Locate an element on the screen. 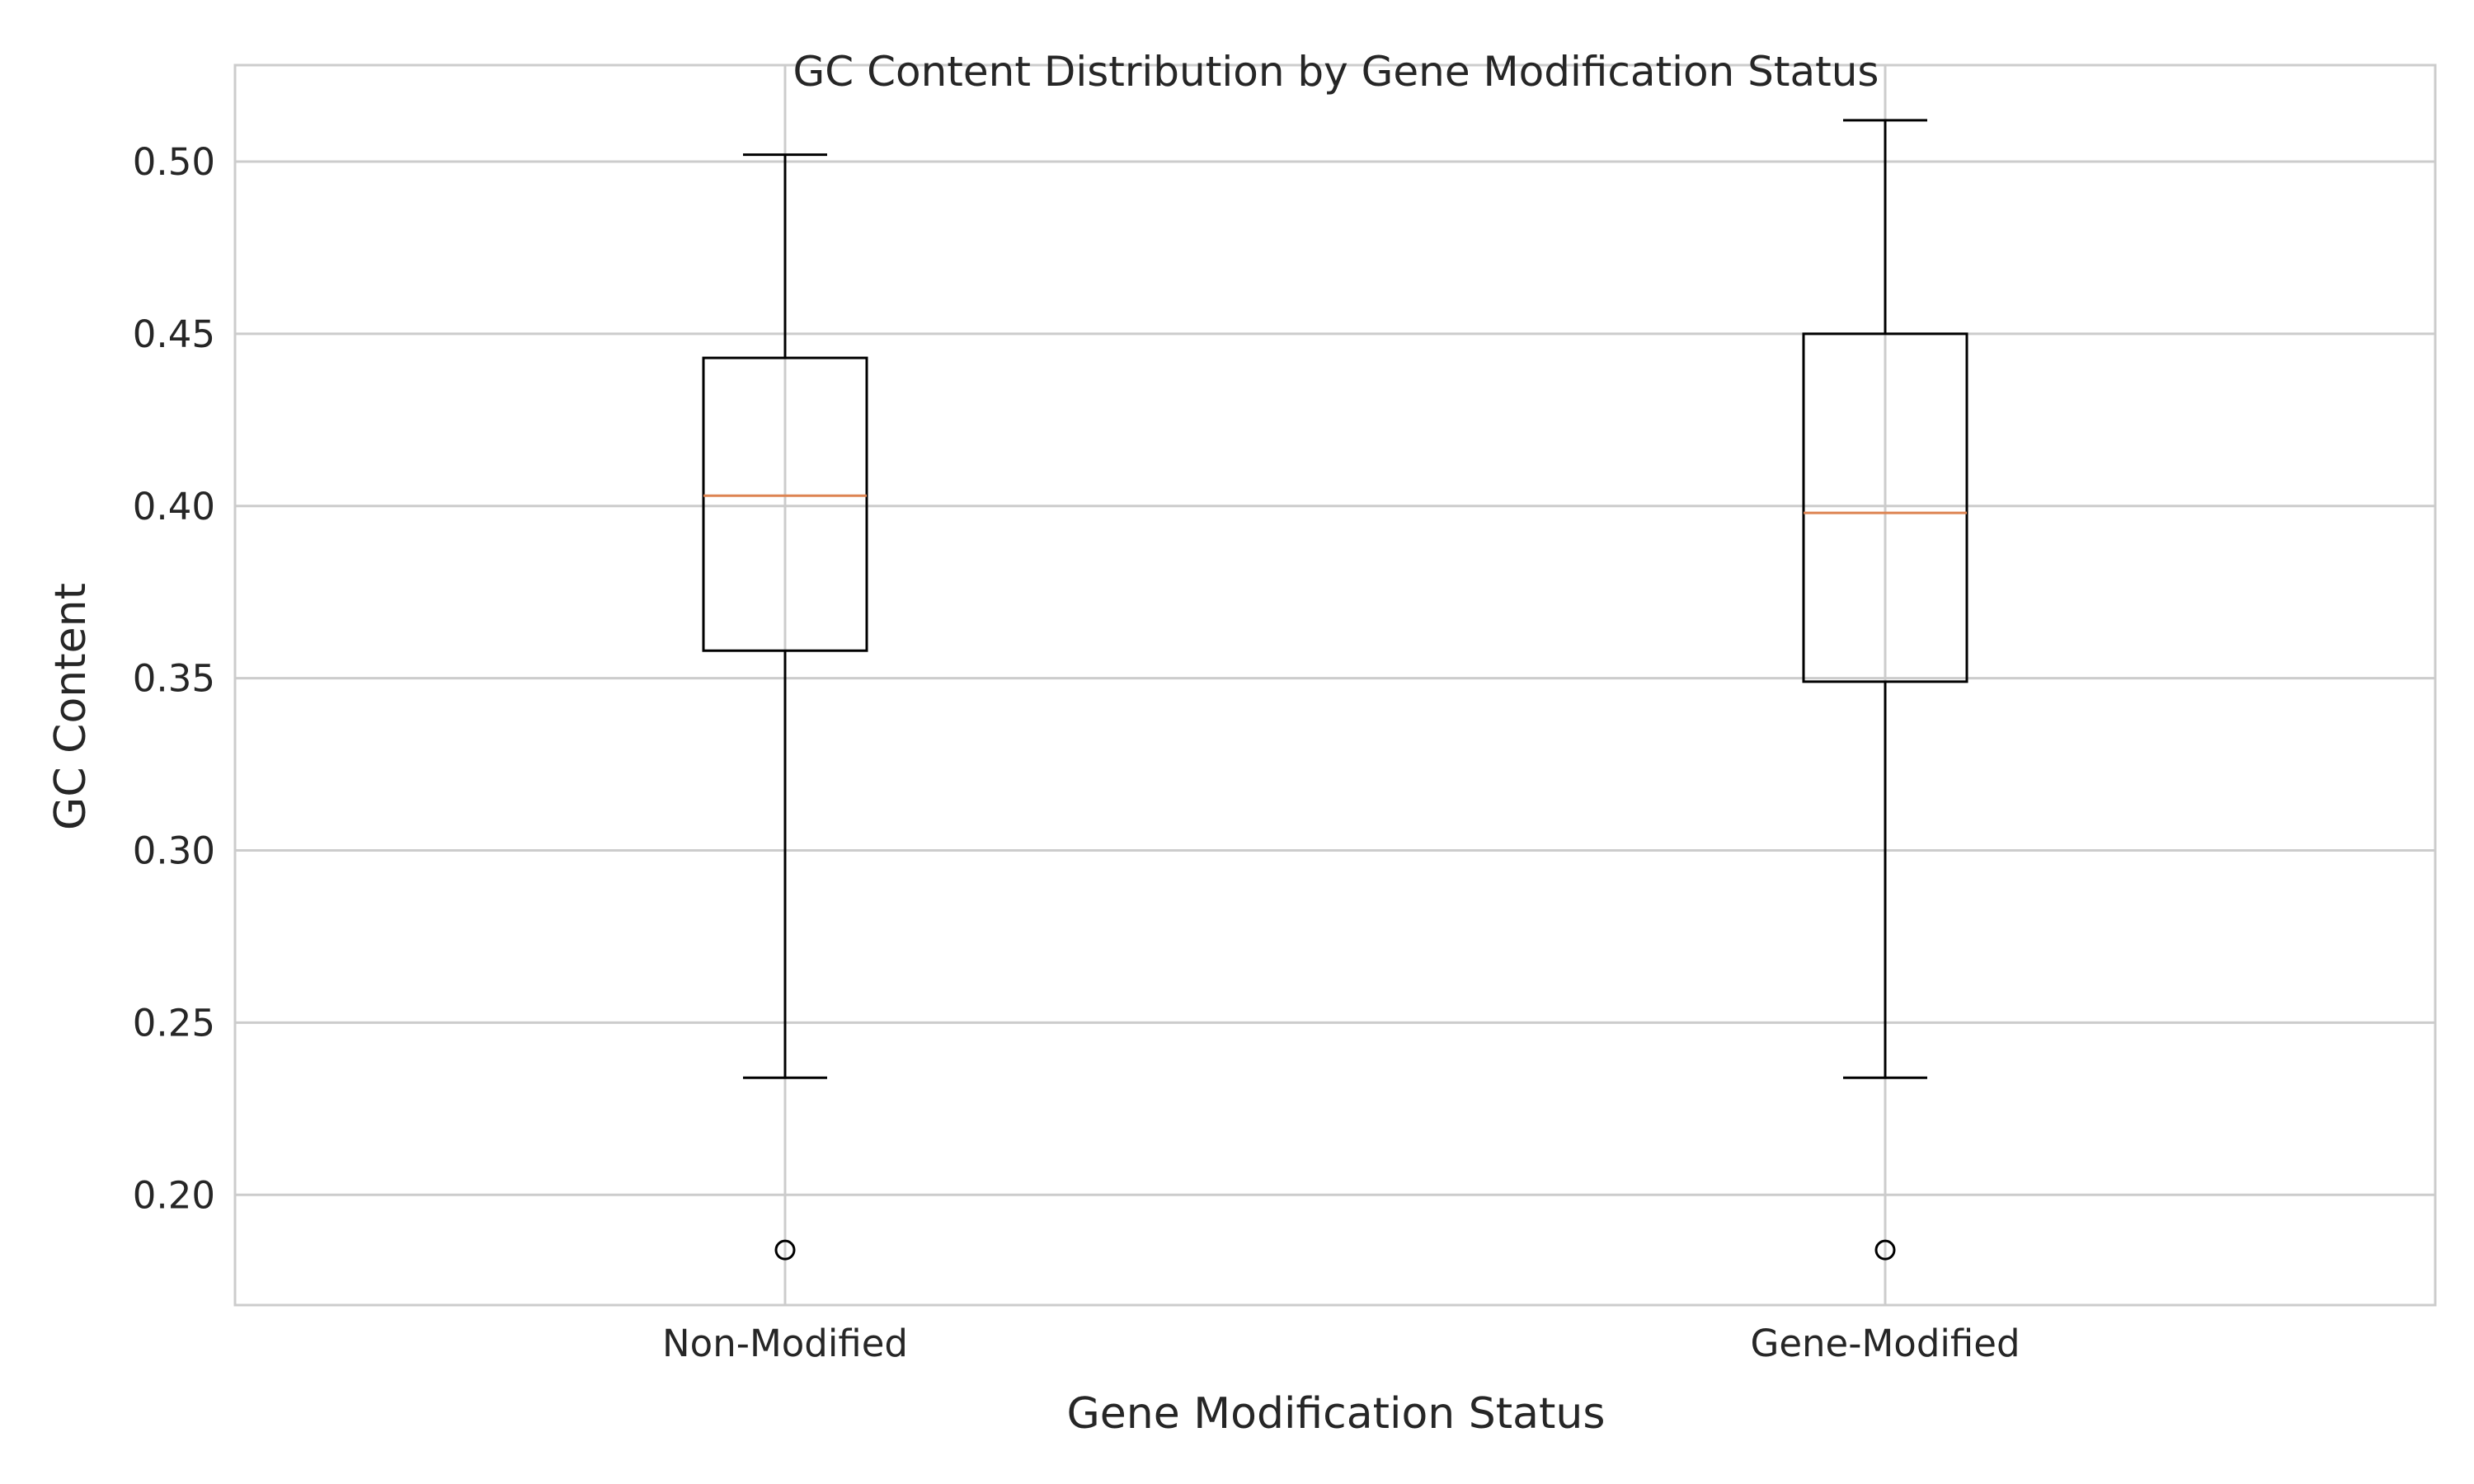 This screenshot has height=1484, width=2474. y-tick-label: 0.20 is located at coordinates (174, 1195).